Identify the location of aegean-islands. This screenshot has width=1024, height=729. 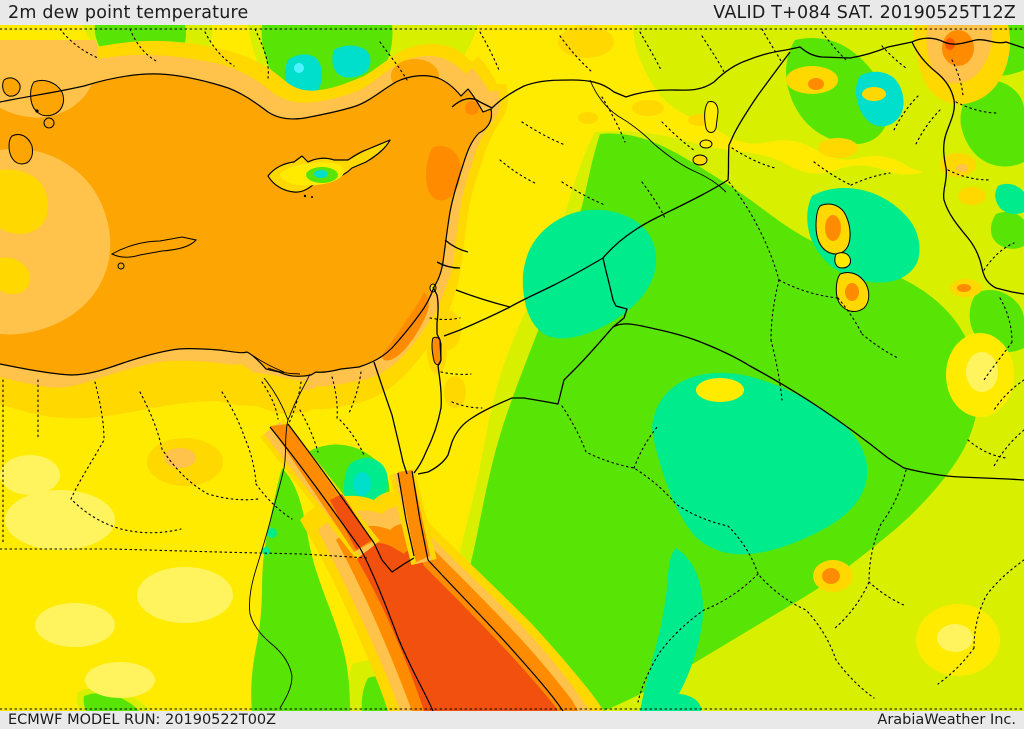
(98, 155).